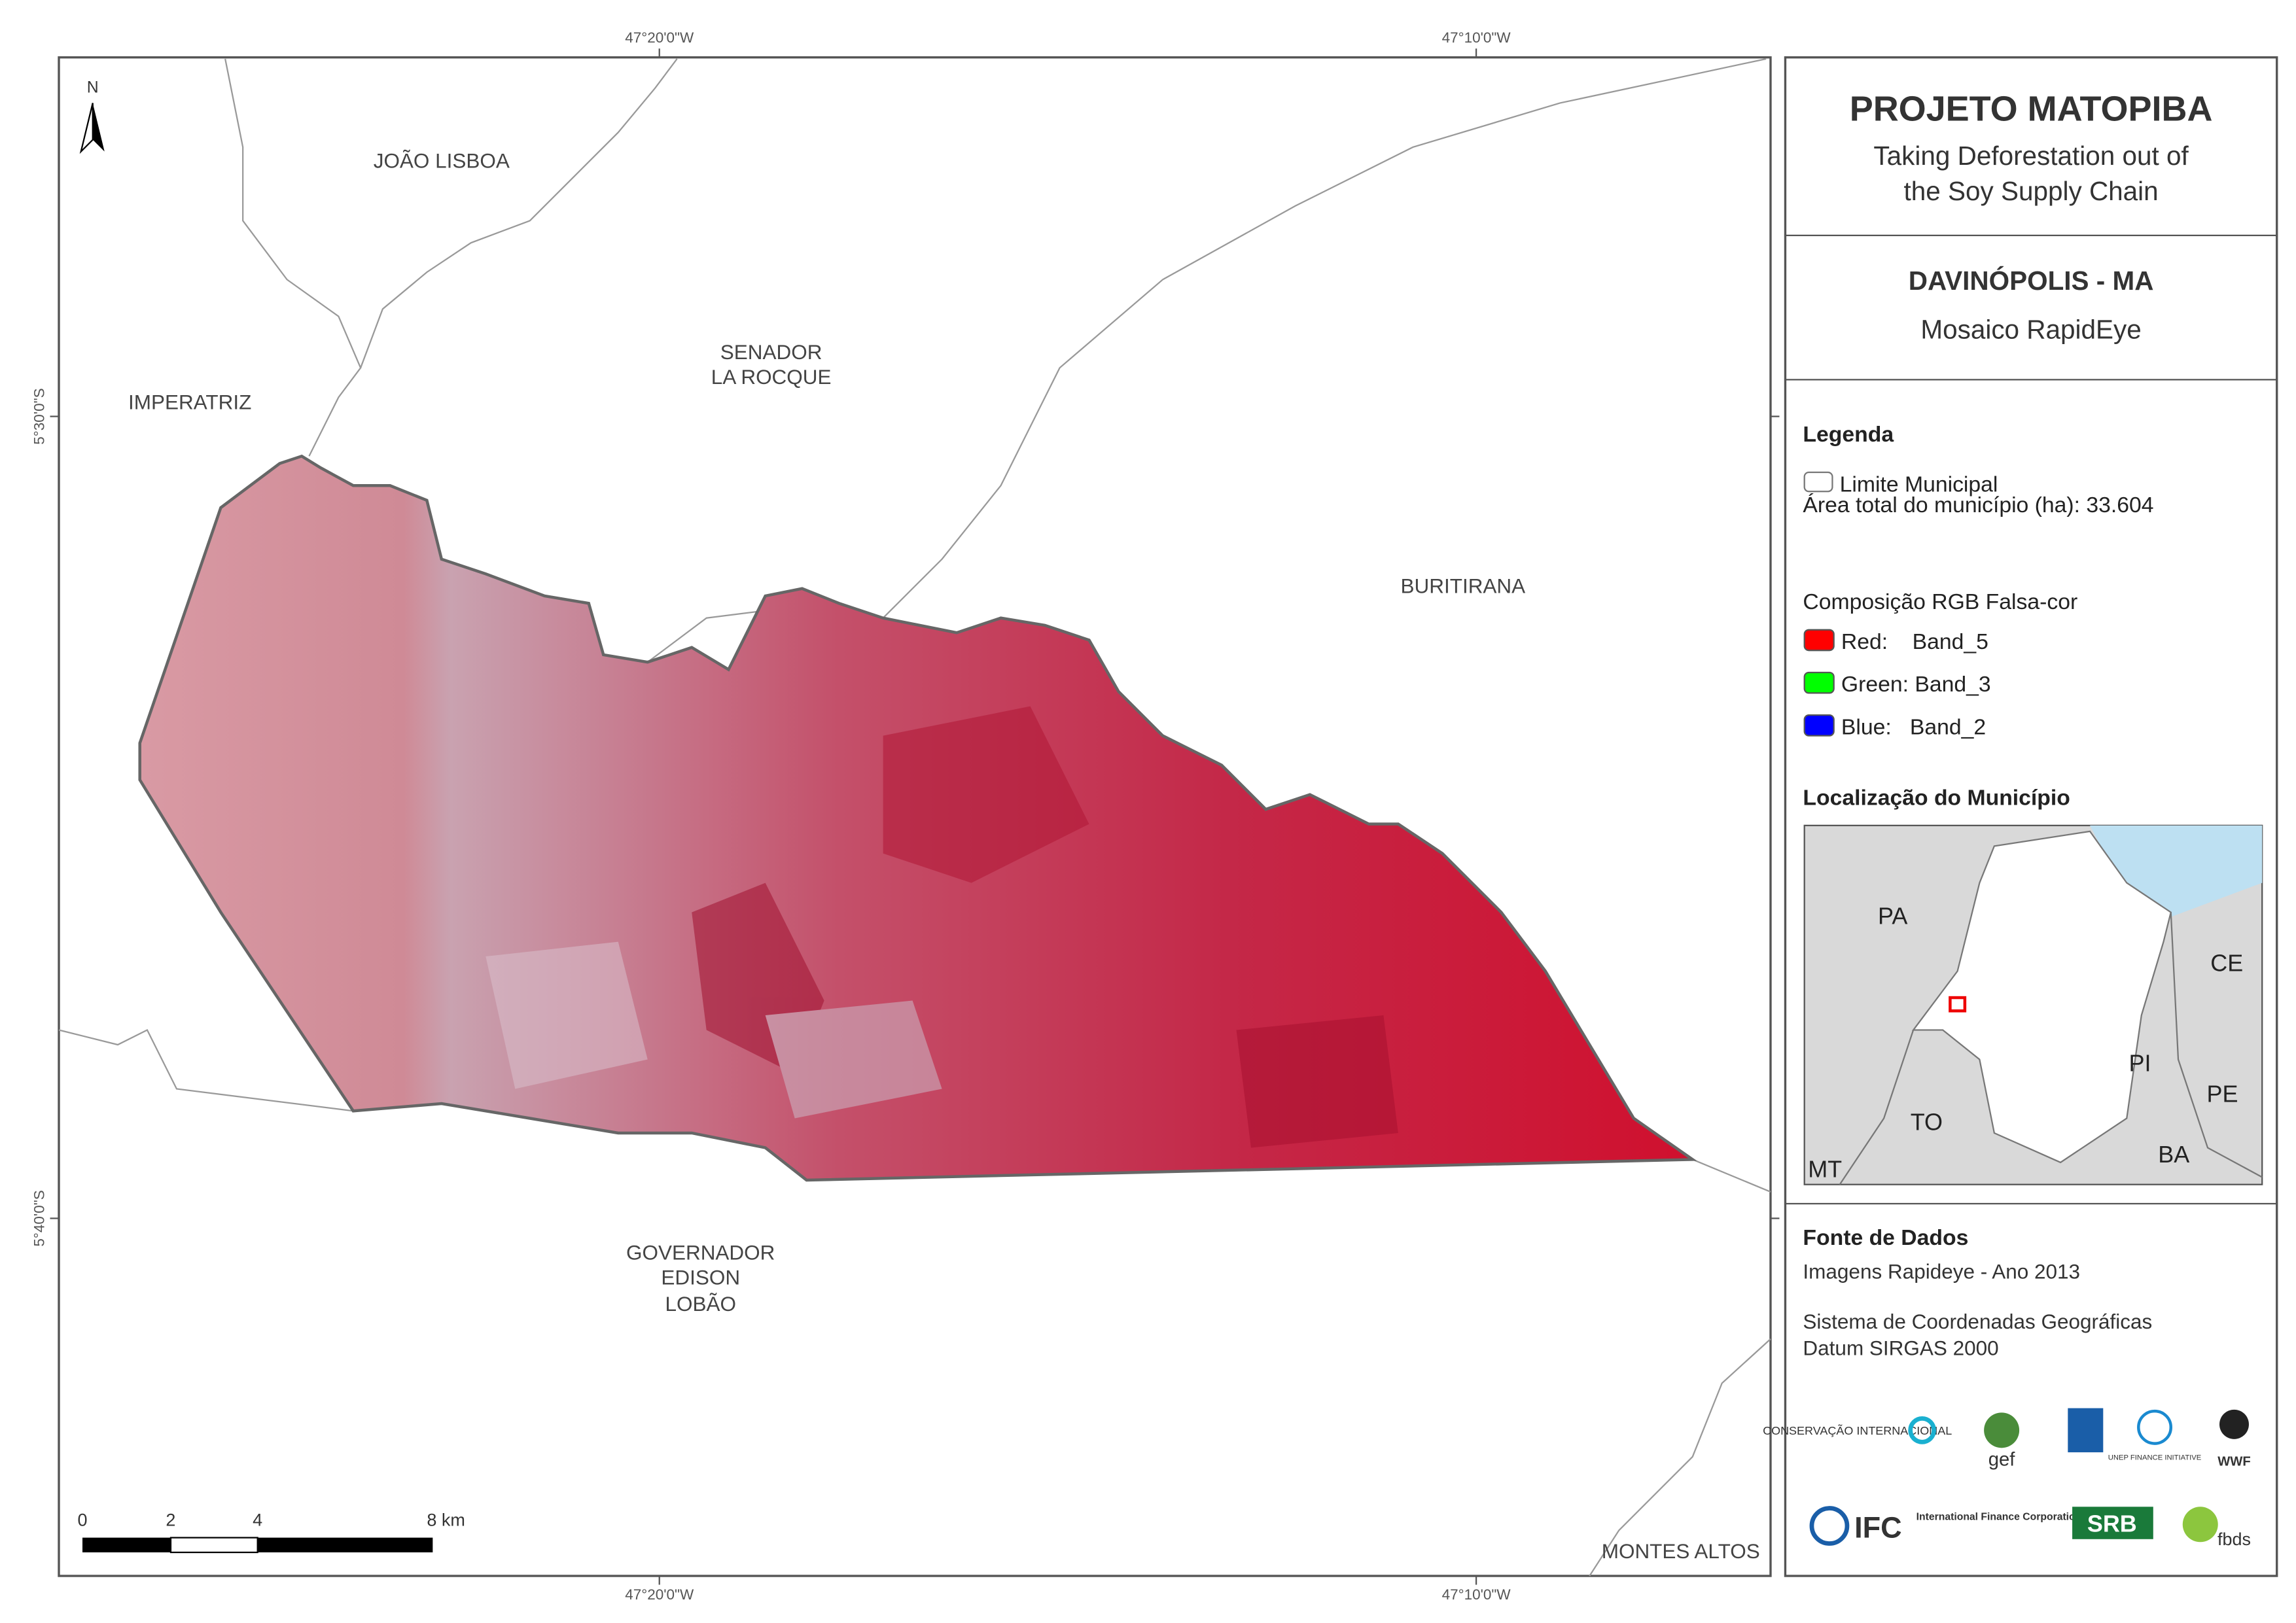  What do you see at coordinates (2222, 1095) in the screenshot?
I see `state-label: PE` at bounding box center [2222, 1095].